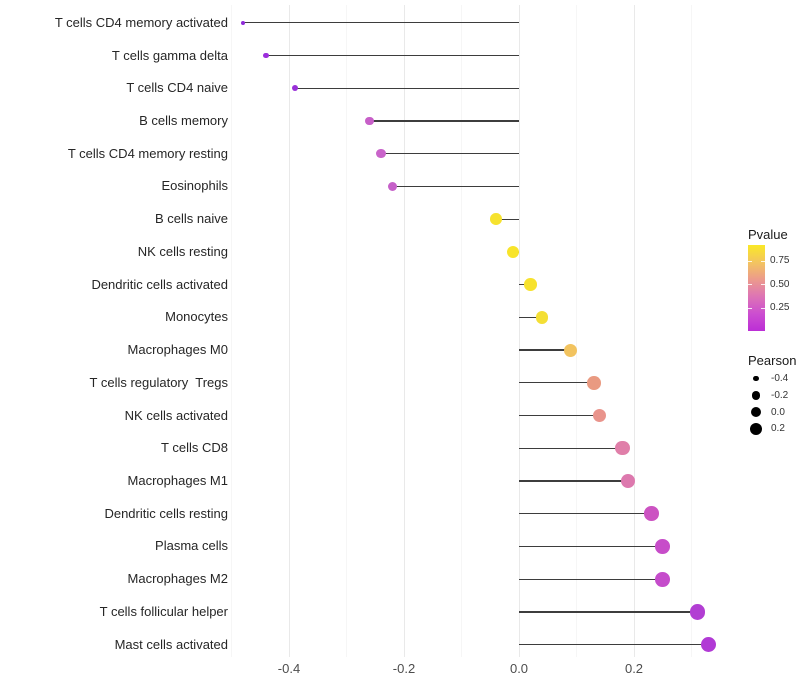 This screenshot has width=800, height=700. Describe the element at coordinates (147, 153) in the screenshot. I see `category-label: T cells CD4 memory resting` at that location.